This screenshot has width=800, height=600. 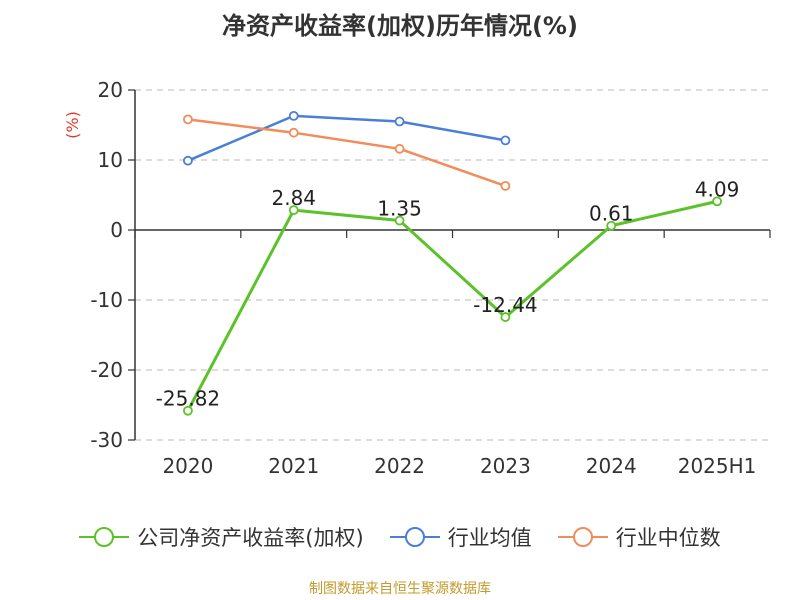 What do you see at coordinates (106, 300) in the screenshot?
I see `y-tick-label-3: -10` at bounding box center [106, 300].